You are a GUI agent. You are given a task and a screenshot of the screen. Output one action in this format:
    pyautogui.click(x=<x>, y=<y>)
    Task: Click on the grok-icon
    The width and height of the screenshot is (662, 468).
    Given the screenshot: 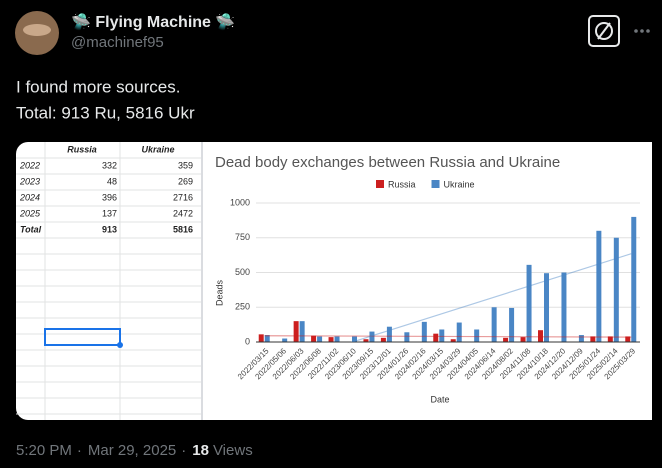 What is the action you would take?
    pyautogui.click(x=604, y=31)
    